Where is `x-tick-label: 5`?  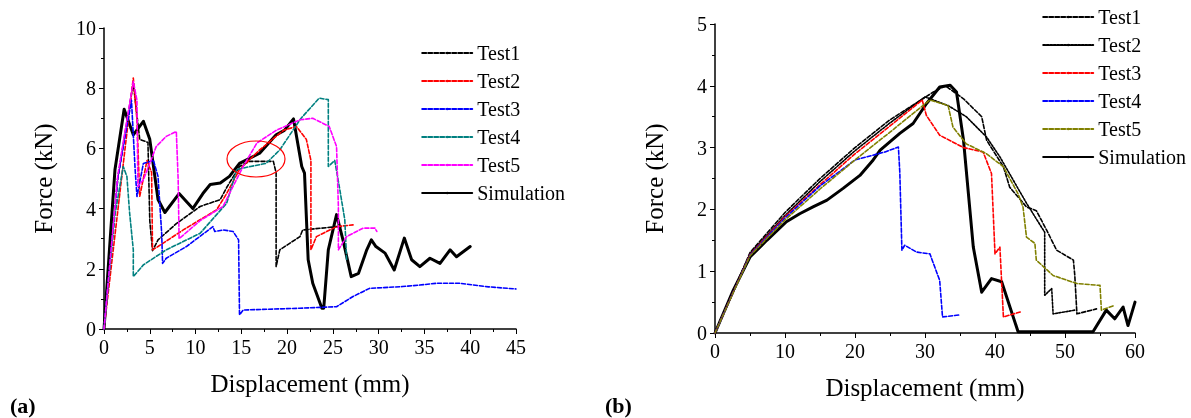 x-tick-label: 5 is located at coordinates (149, 347).